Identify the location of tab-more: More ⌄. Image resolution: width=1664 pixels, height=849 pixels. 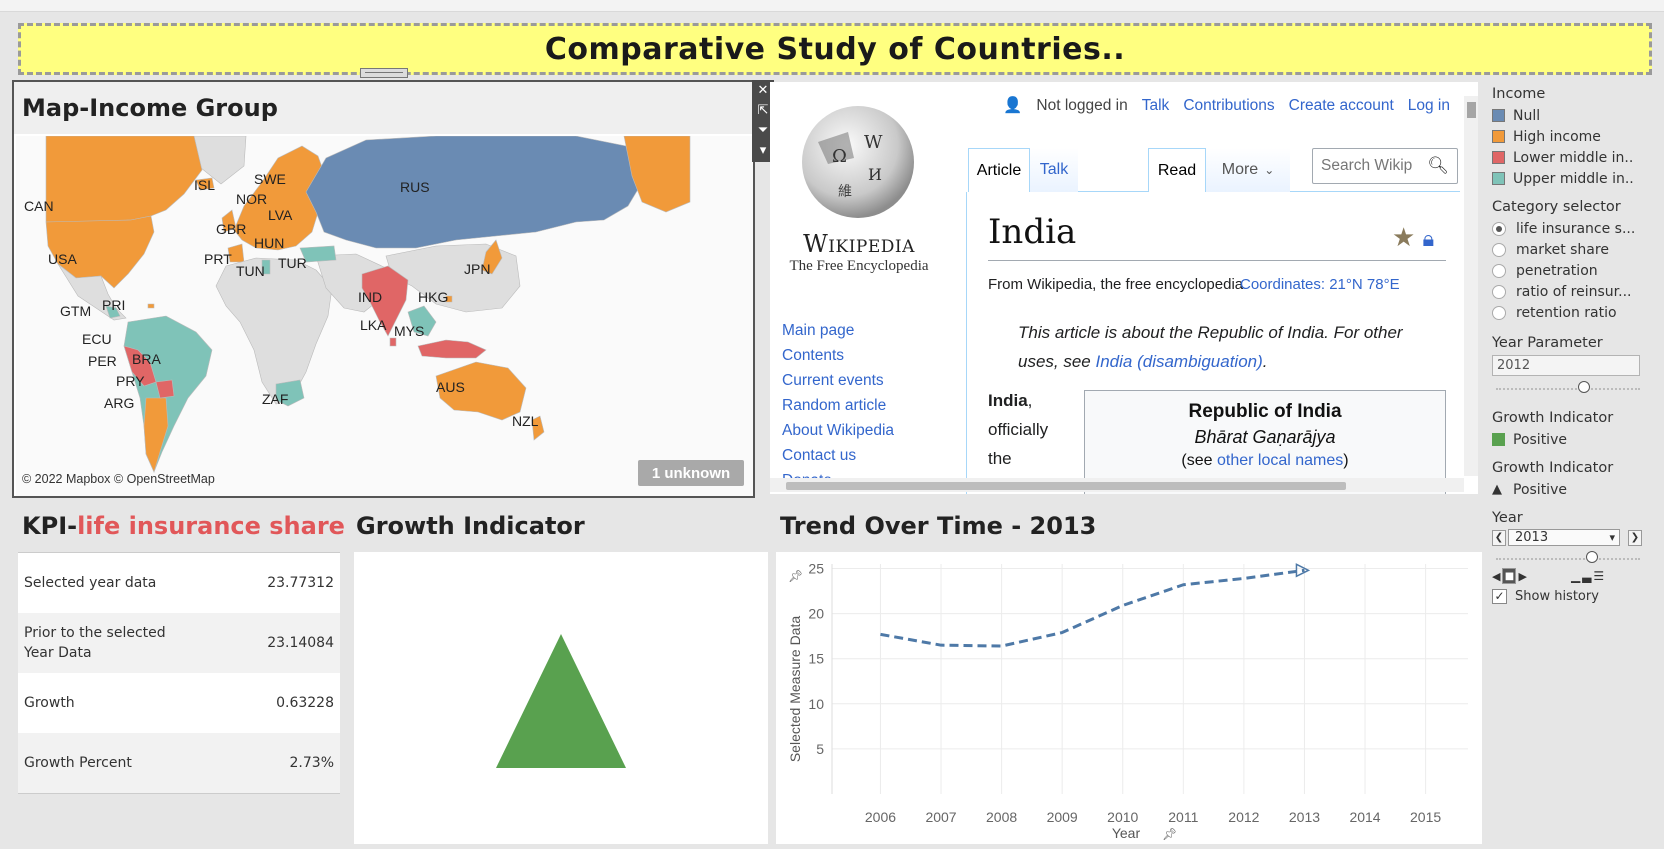
(1248, 170).